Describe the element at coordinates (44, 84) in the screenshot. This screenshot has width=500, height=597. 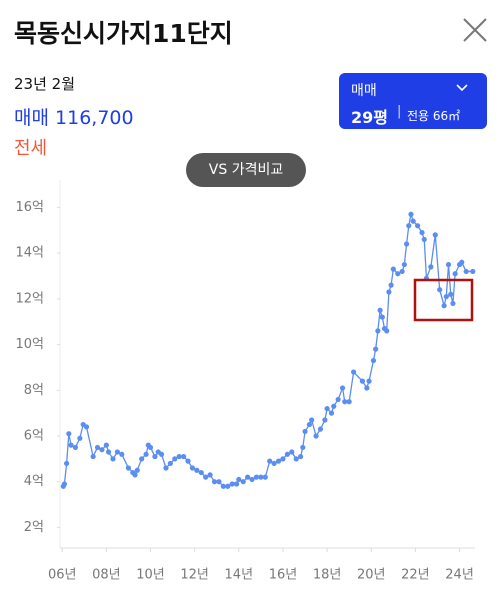
I see `date: 23년 2월` at that location.